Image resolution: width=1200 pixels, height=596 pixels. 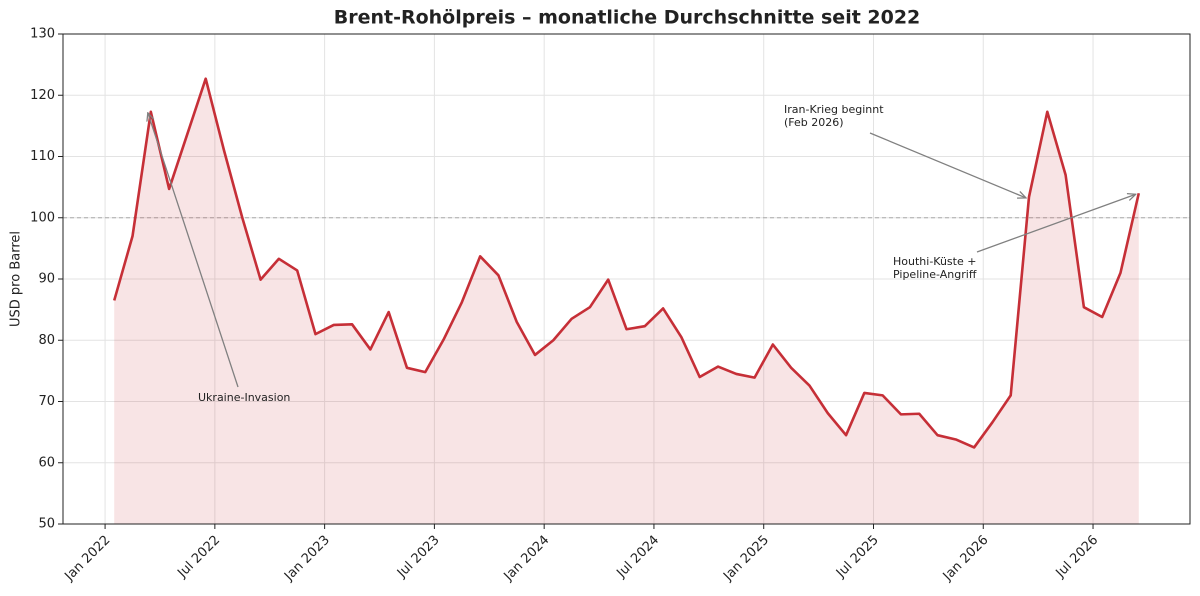 What do you see at coordinates (46, 462) in the screenshot?
I see `y-tick-label: 60` at bounding box center [46, 462].